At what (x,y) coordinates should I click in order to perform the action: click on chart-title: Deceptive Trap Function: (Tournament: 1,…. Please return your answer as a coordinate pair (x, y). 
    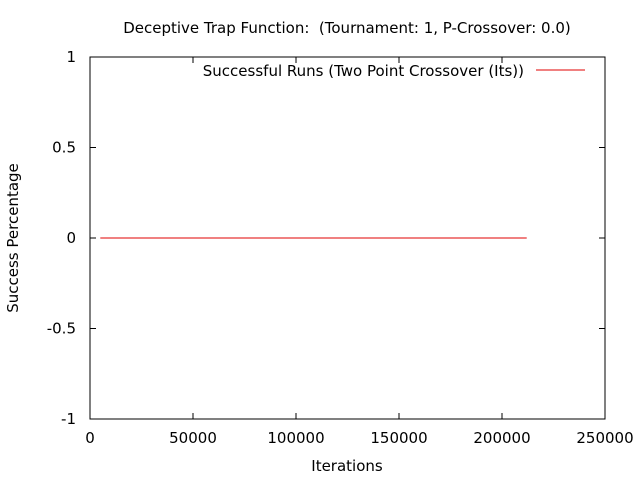
    Looking at the image, I should click on (347, 28).